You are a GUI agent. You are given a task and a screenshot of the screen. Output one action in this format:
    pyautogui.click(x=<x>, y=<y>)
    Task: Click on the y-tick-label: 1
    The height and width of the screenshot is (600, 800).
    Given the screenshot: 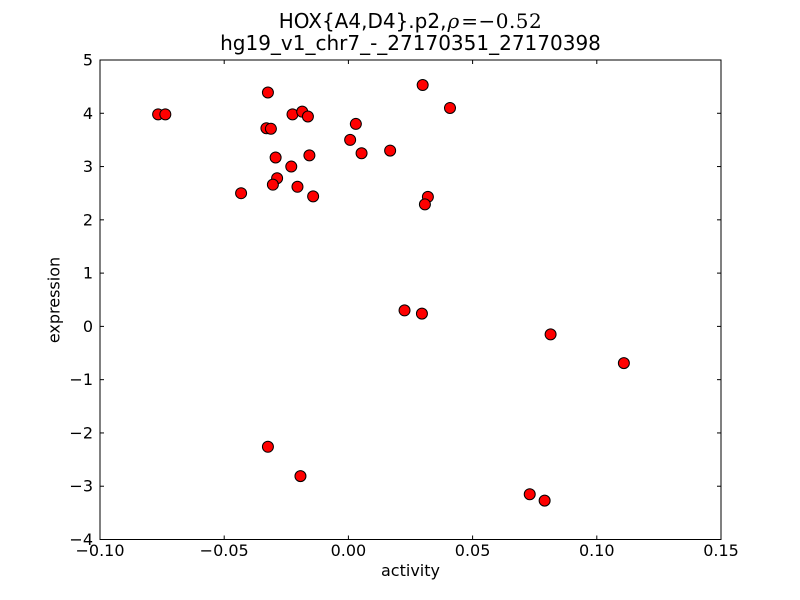 What is the action you would take?
    pyautogui.click(x=88, y=273)
    